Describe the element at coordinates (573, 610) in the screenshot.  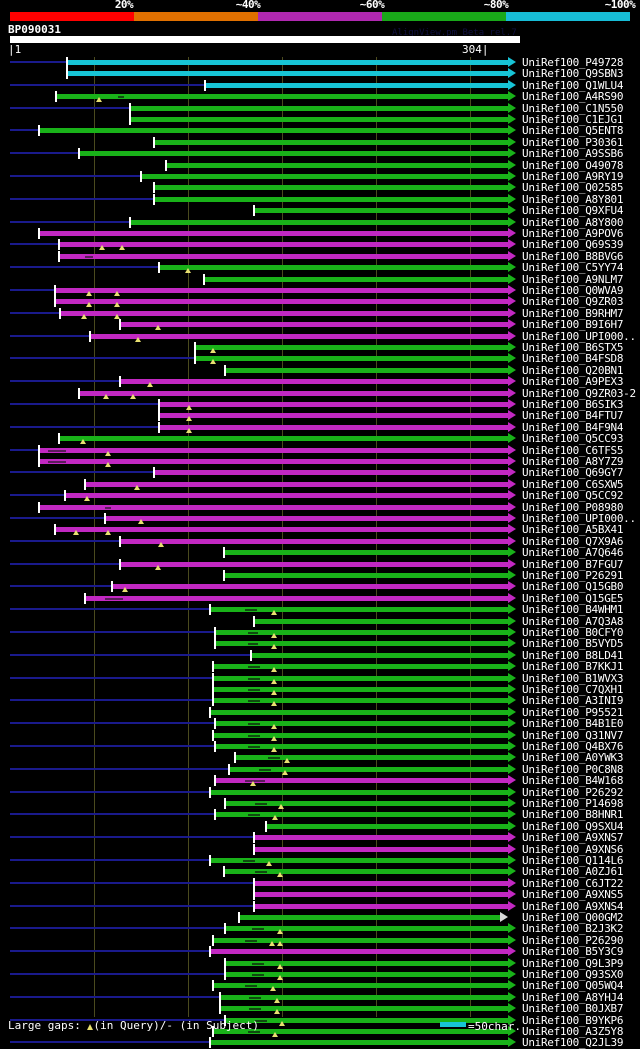
I see `subject-id-label: UniRef100_B4WHM1` at that location.